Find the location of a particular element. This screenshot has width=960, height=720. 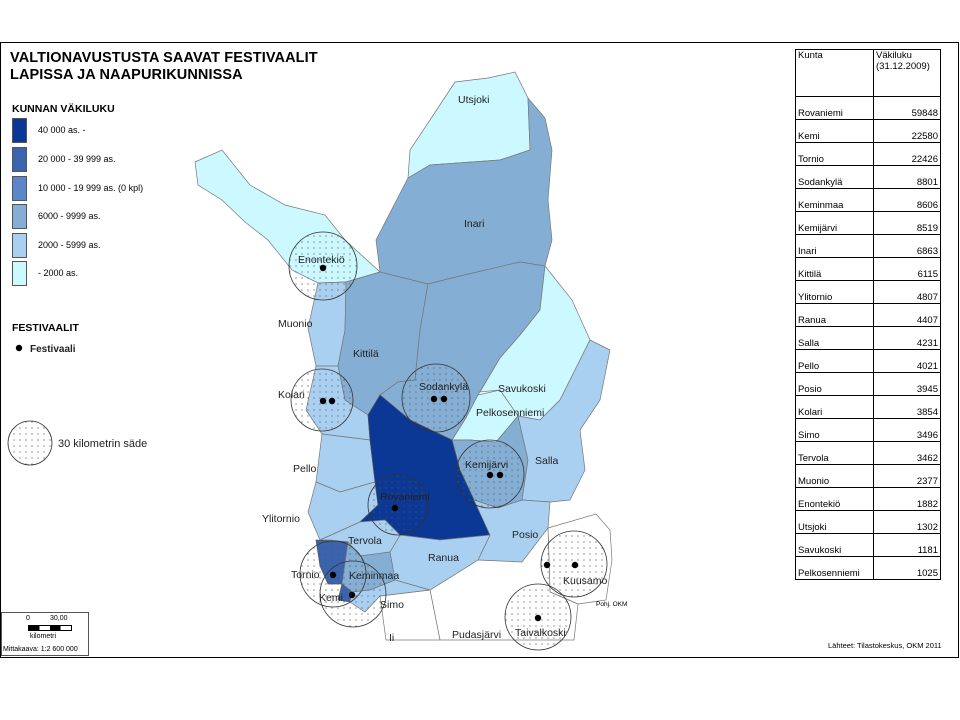

legend-population-title: KUNNAN VÄKILUKU is located at coordinates (63, 109).